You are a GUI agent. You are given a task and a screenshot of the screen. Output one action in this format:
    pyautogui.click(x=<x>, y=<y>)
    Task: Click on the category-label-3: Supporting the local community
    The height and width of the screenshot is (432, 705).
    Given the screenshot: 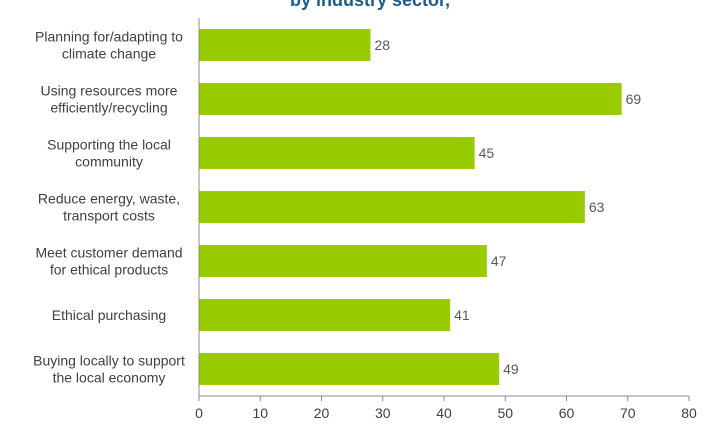 What is the action you would take?
    pyautogui.click(x=109, y=153)
    